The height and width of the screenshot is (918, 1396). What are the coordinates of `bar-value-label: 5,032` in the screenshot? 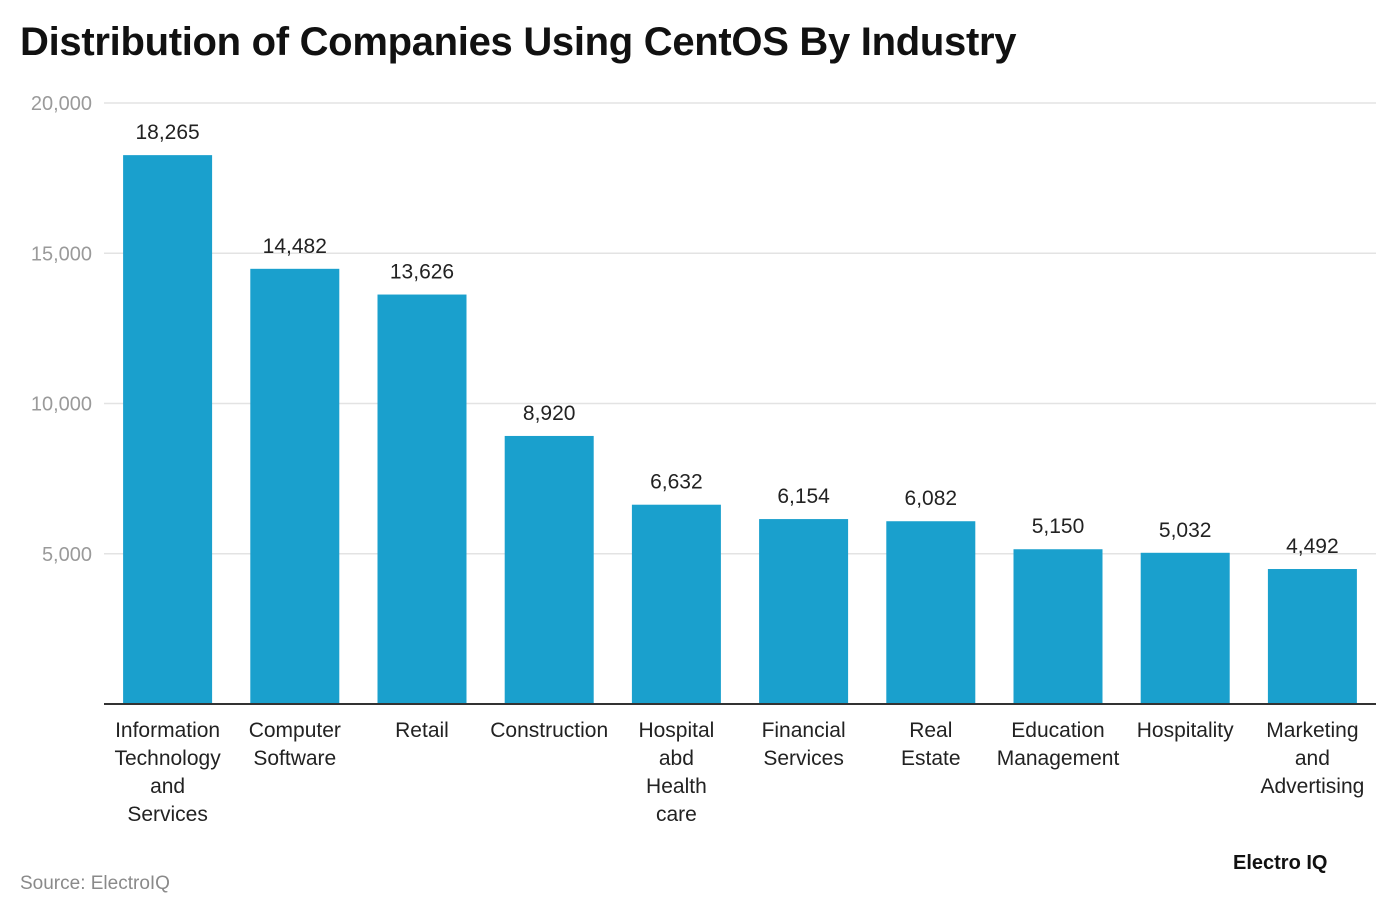 It's located at (1185, 530).